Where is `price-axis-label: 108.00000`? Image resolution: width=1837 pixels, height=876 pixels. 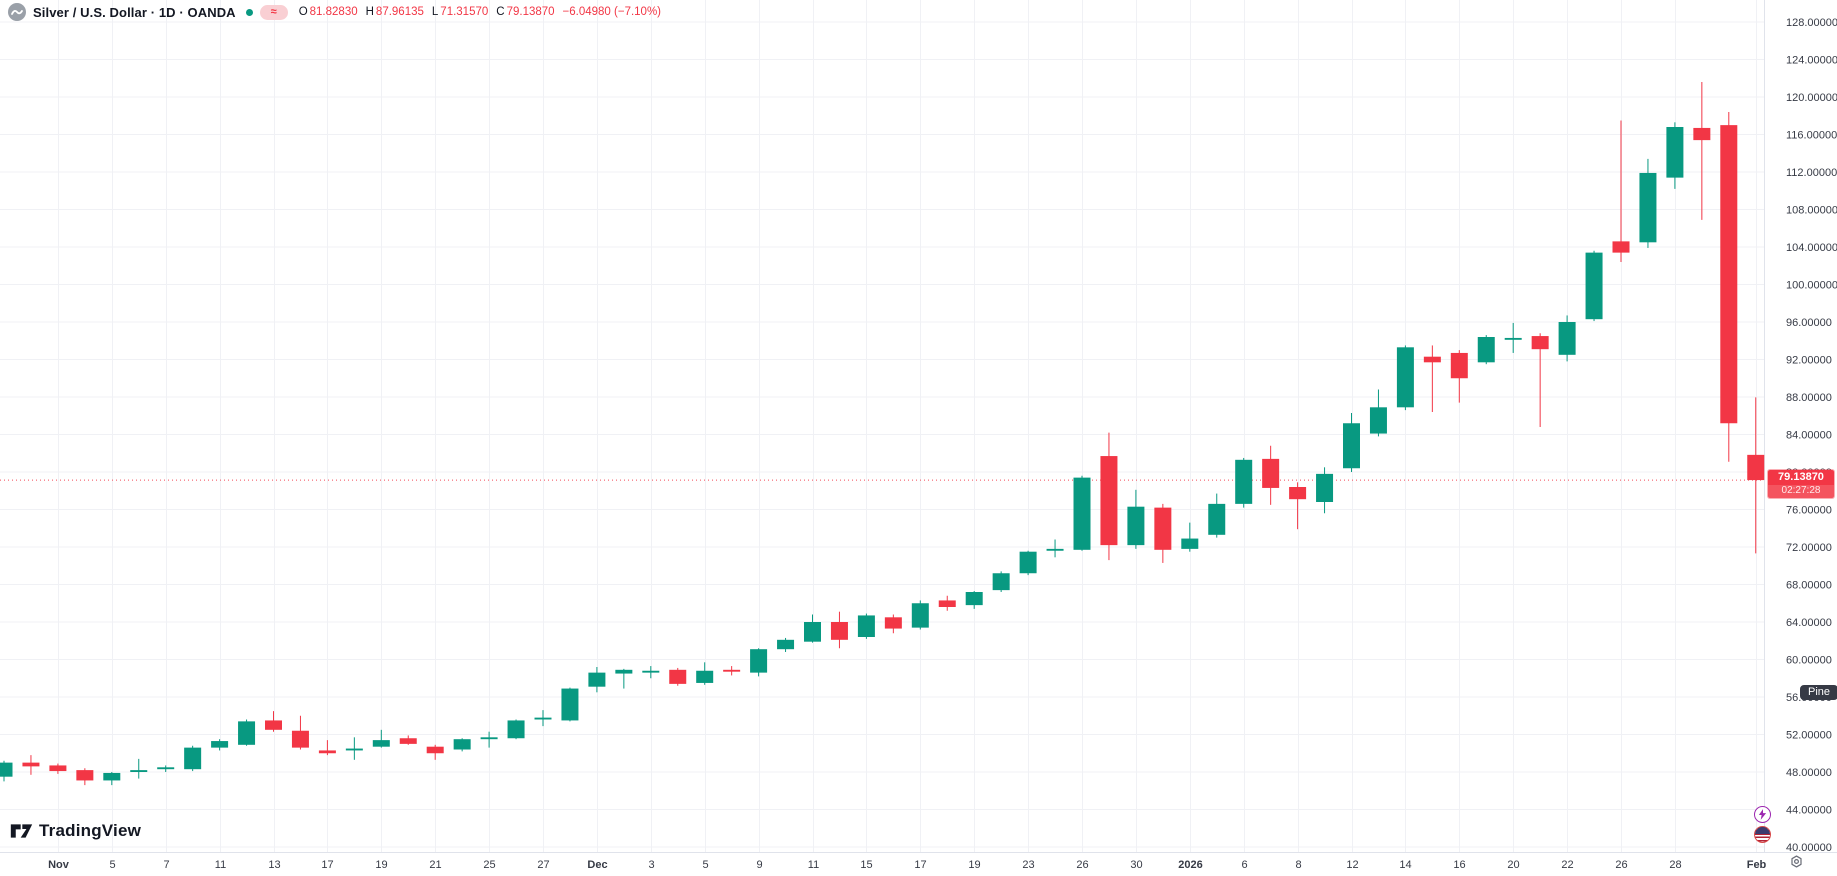
price-axis-label: 108.00000 is located at coordinates (1811, 211).